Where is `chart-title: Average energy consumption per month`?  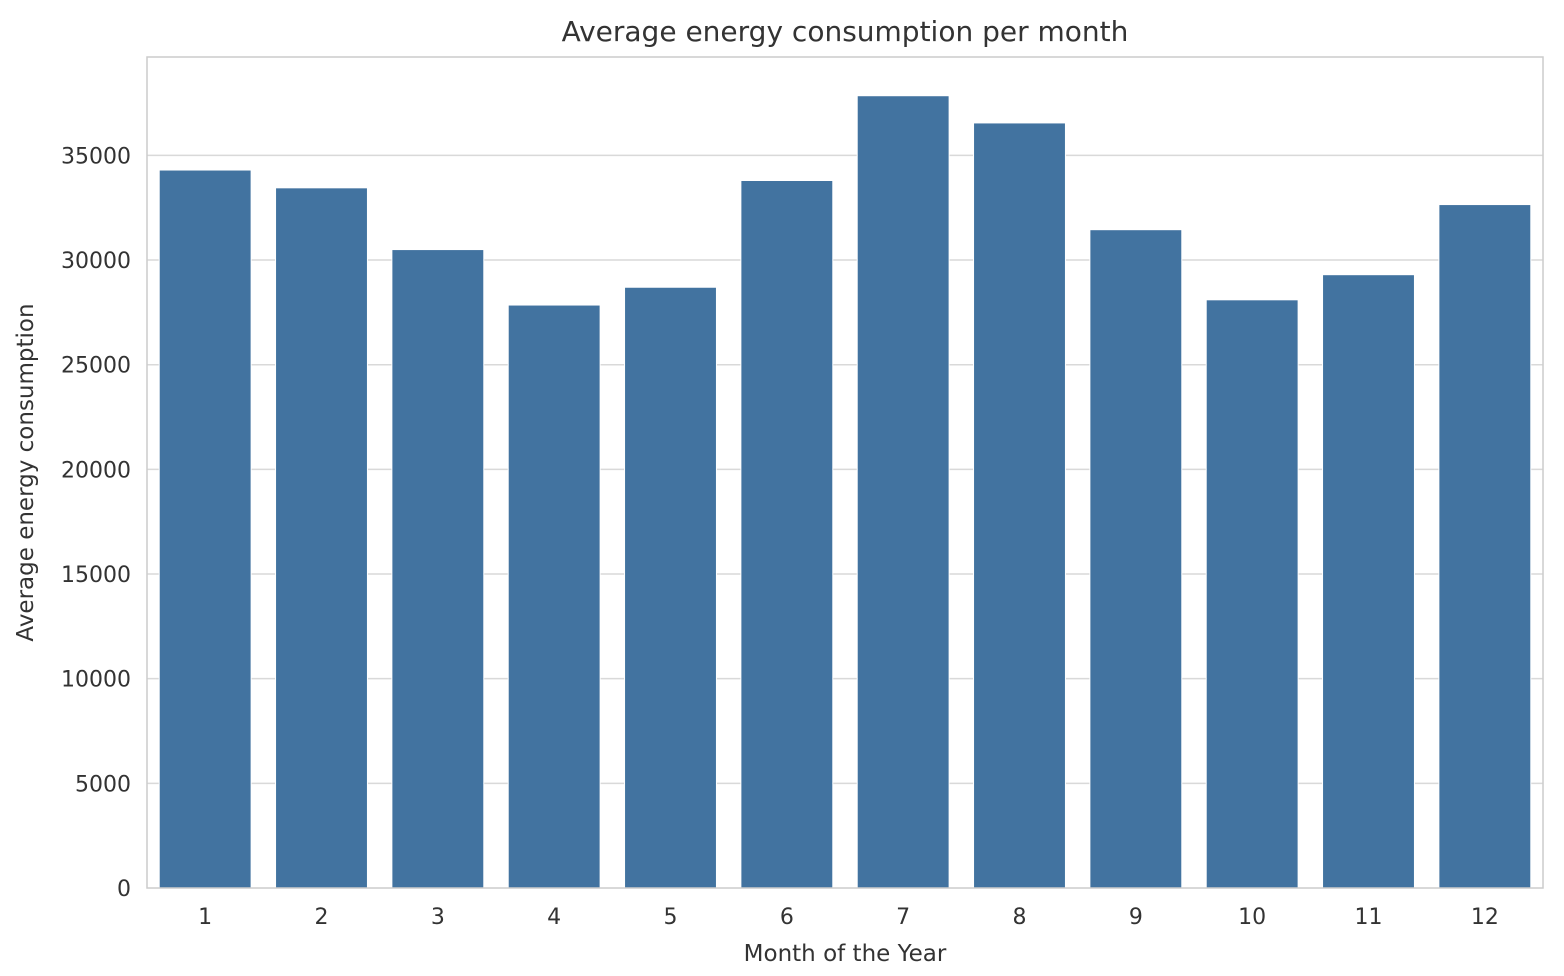 chart-title: Average energy consumption per month is located at coordinates (845, 31).